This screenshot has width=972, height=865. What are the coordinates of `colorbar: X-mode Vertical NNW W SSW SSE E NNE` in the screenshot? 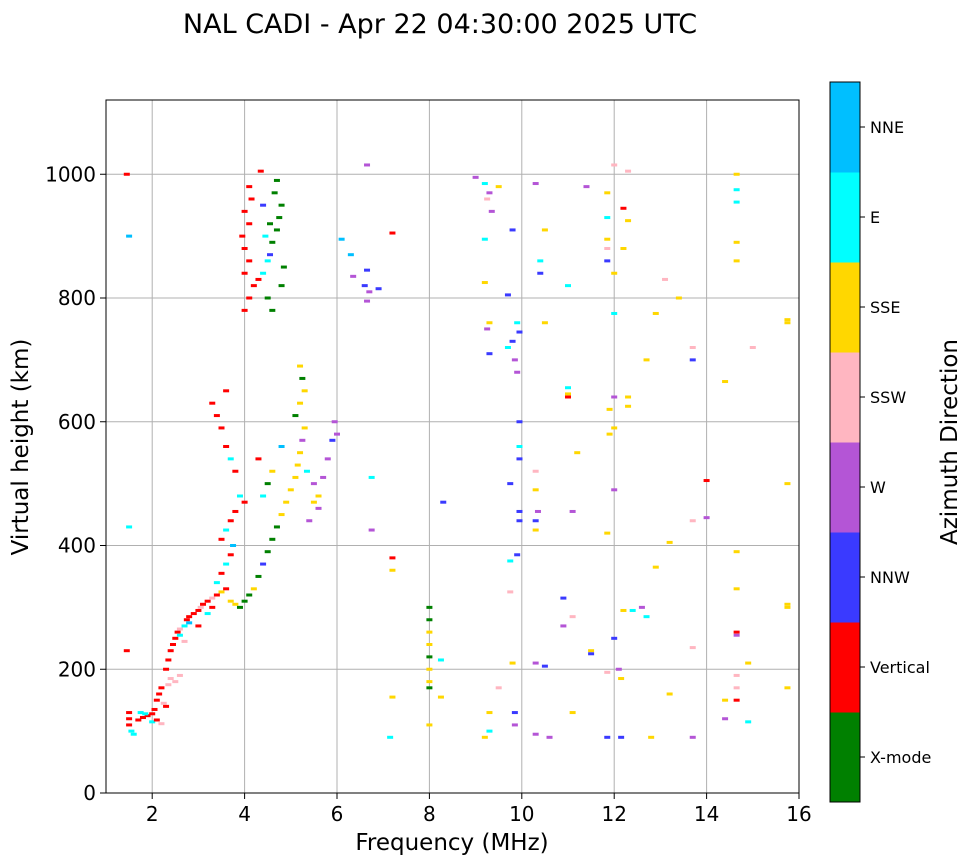 It's located at (880, 442).